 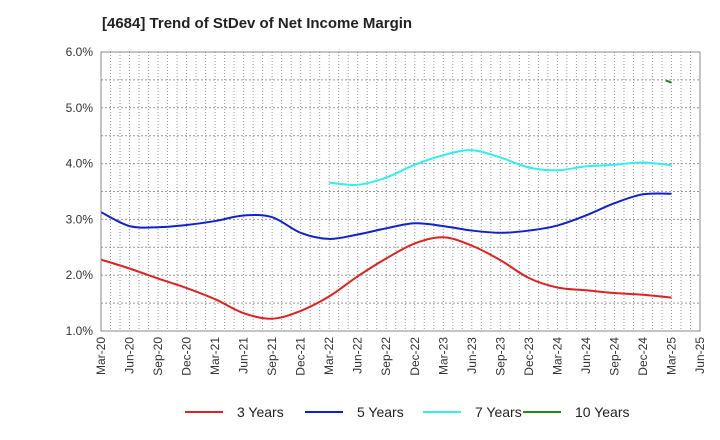 What do you see at coordinates (498, 412) in the screenshot?
I see `legend-label: 7 Years` at bounding box center [498, 412].